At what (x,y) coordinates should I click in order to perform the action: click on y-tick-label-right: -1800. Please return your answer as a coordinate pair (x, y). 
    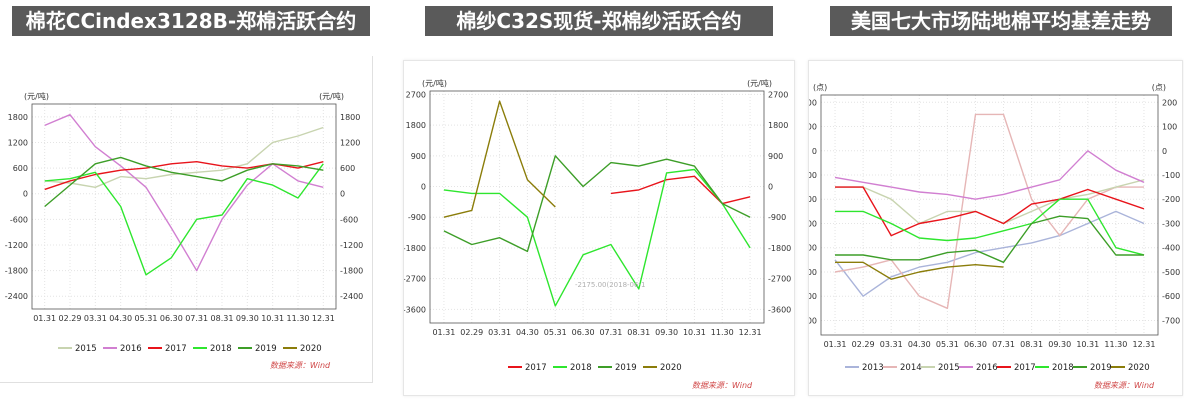
    Looking at the image, I should click on (351, 271).